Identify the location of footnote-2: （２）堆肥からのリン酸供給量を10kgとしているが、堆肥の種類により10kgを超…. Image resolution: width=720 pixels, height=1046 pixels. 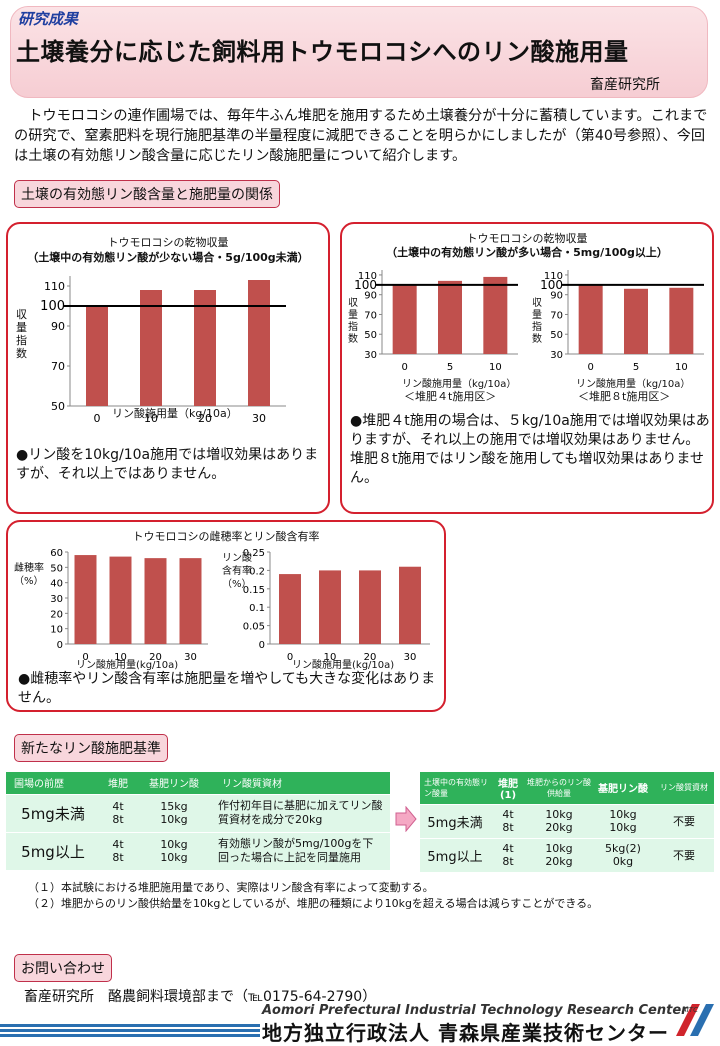
(313, 903).